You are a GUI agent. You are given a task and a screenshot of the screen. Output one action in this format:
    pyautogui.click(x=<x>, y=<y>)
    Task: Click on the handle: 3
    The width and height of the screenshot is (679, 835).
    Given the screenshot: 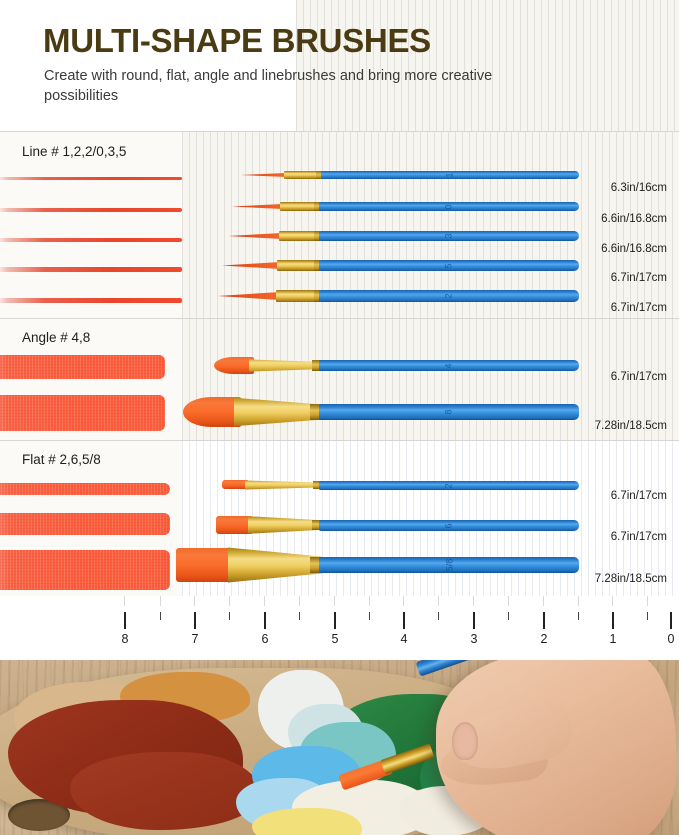 What is the action you would take?
    pyautogui.click(x=449, y=236)
    